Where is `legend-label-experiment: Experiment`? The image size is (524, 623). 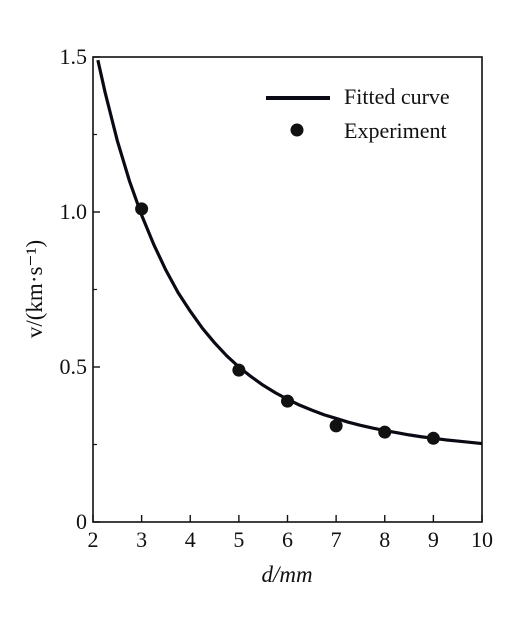 legend-label-experiment: Experiment is located at coordinates (395, 130).